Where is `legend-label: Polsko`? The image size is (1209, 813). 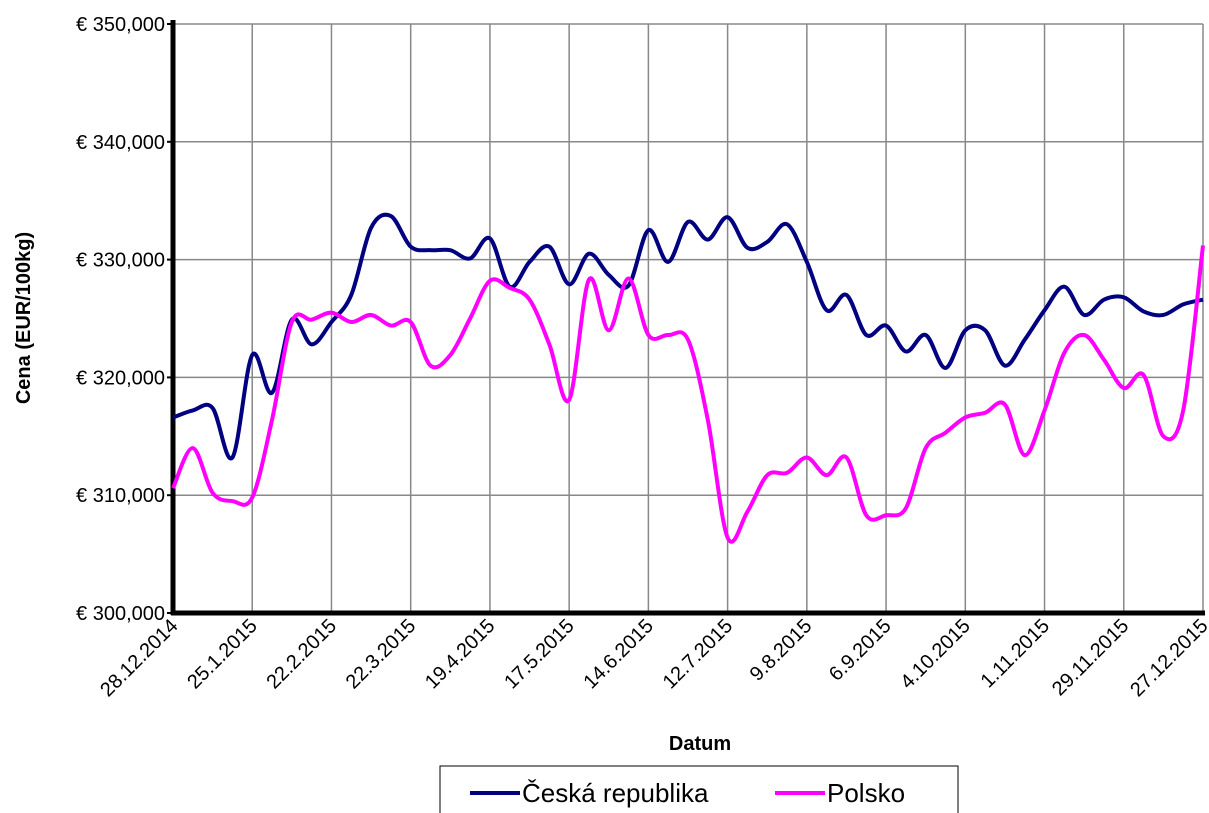
legend-label: Polsko is located at coordinates (866, 793).